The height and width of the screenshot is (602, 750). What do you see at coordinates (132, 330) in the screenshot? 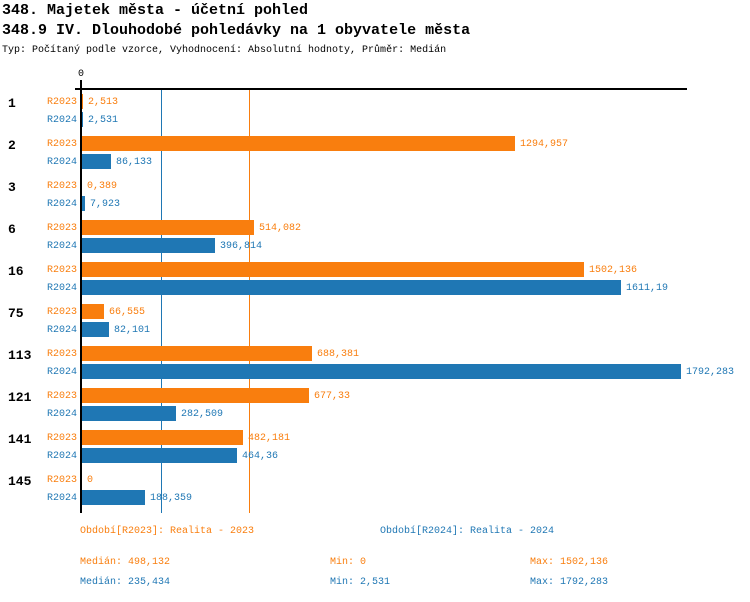
I see `value-label-r2024: 82,101` at bounding box center [132, 330].